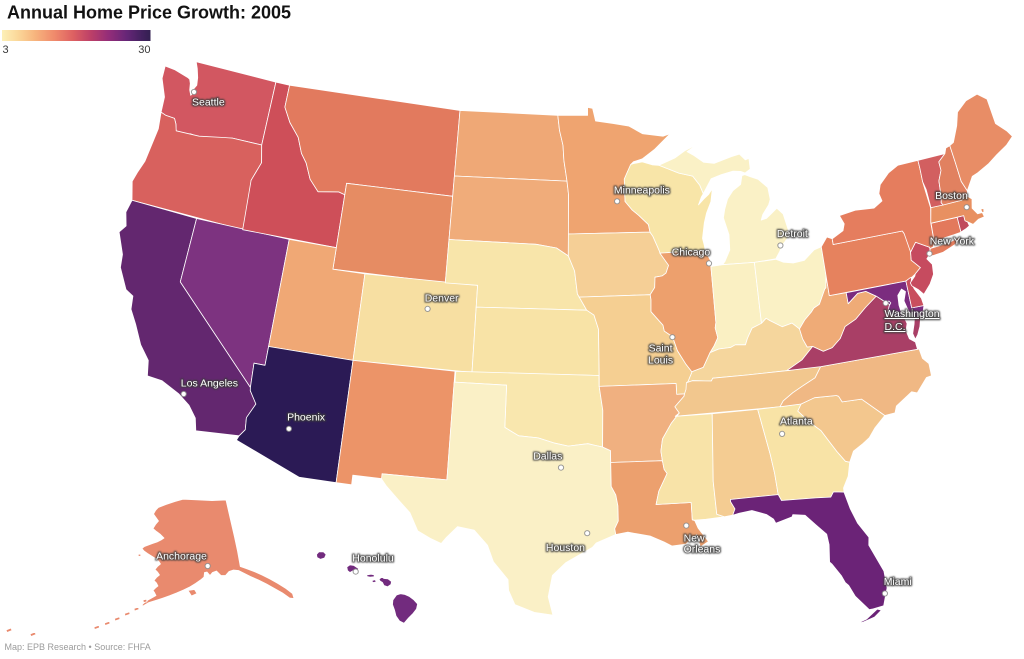 Image resolution: width=1024 pixels, height=659 pixels. Describe the element at coordinates (912, 314) in the screenshot. I see `svg-text: Washington` at that location.